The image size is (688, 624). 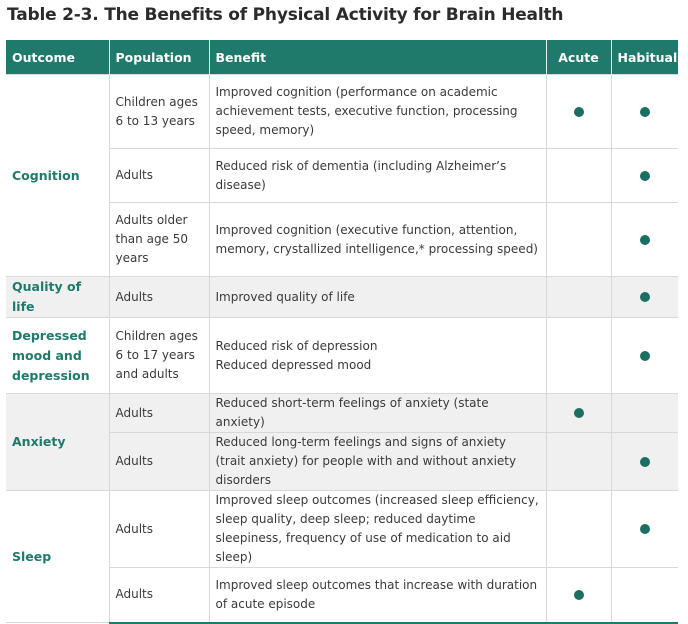 I want to click on header-population: Population, so click(x=158, y=57).